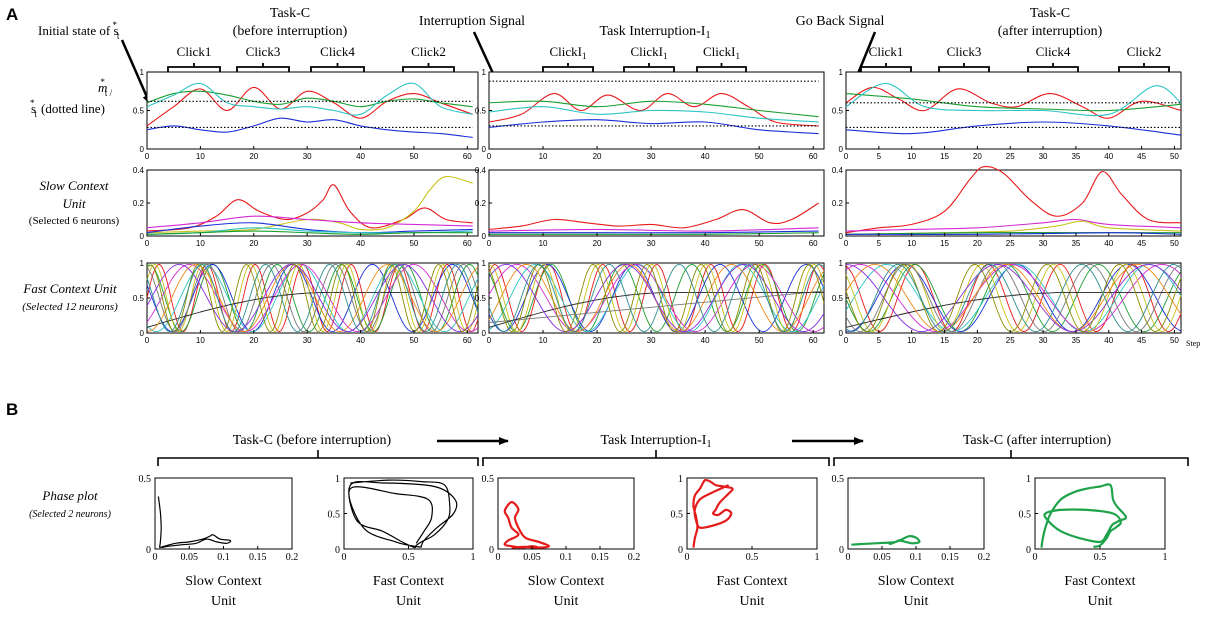 The image size is (1205, 618). Describe the element at coordinates (1165, 557) in the screenshot. I see `phase-xtick-label-6-2: 1` at that location.